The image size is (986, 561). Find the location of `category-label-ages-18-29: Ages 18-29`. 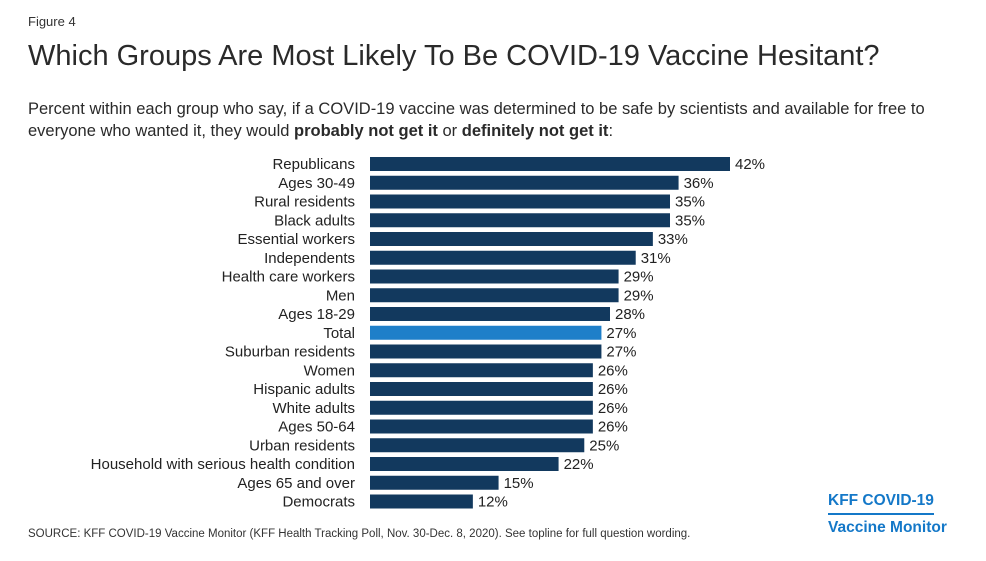

category-label-ages-18-29: Ages 18-29 is located at coordinates (316, 314).